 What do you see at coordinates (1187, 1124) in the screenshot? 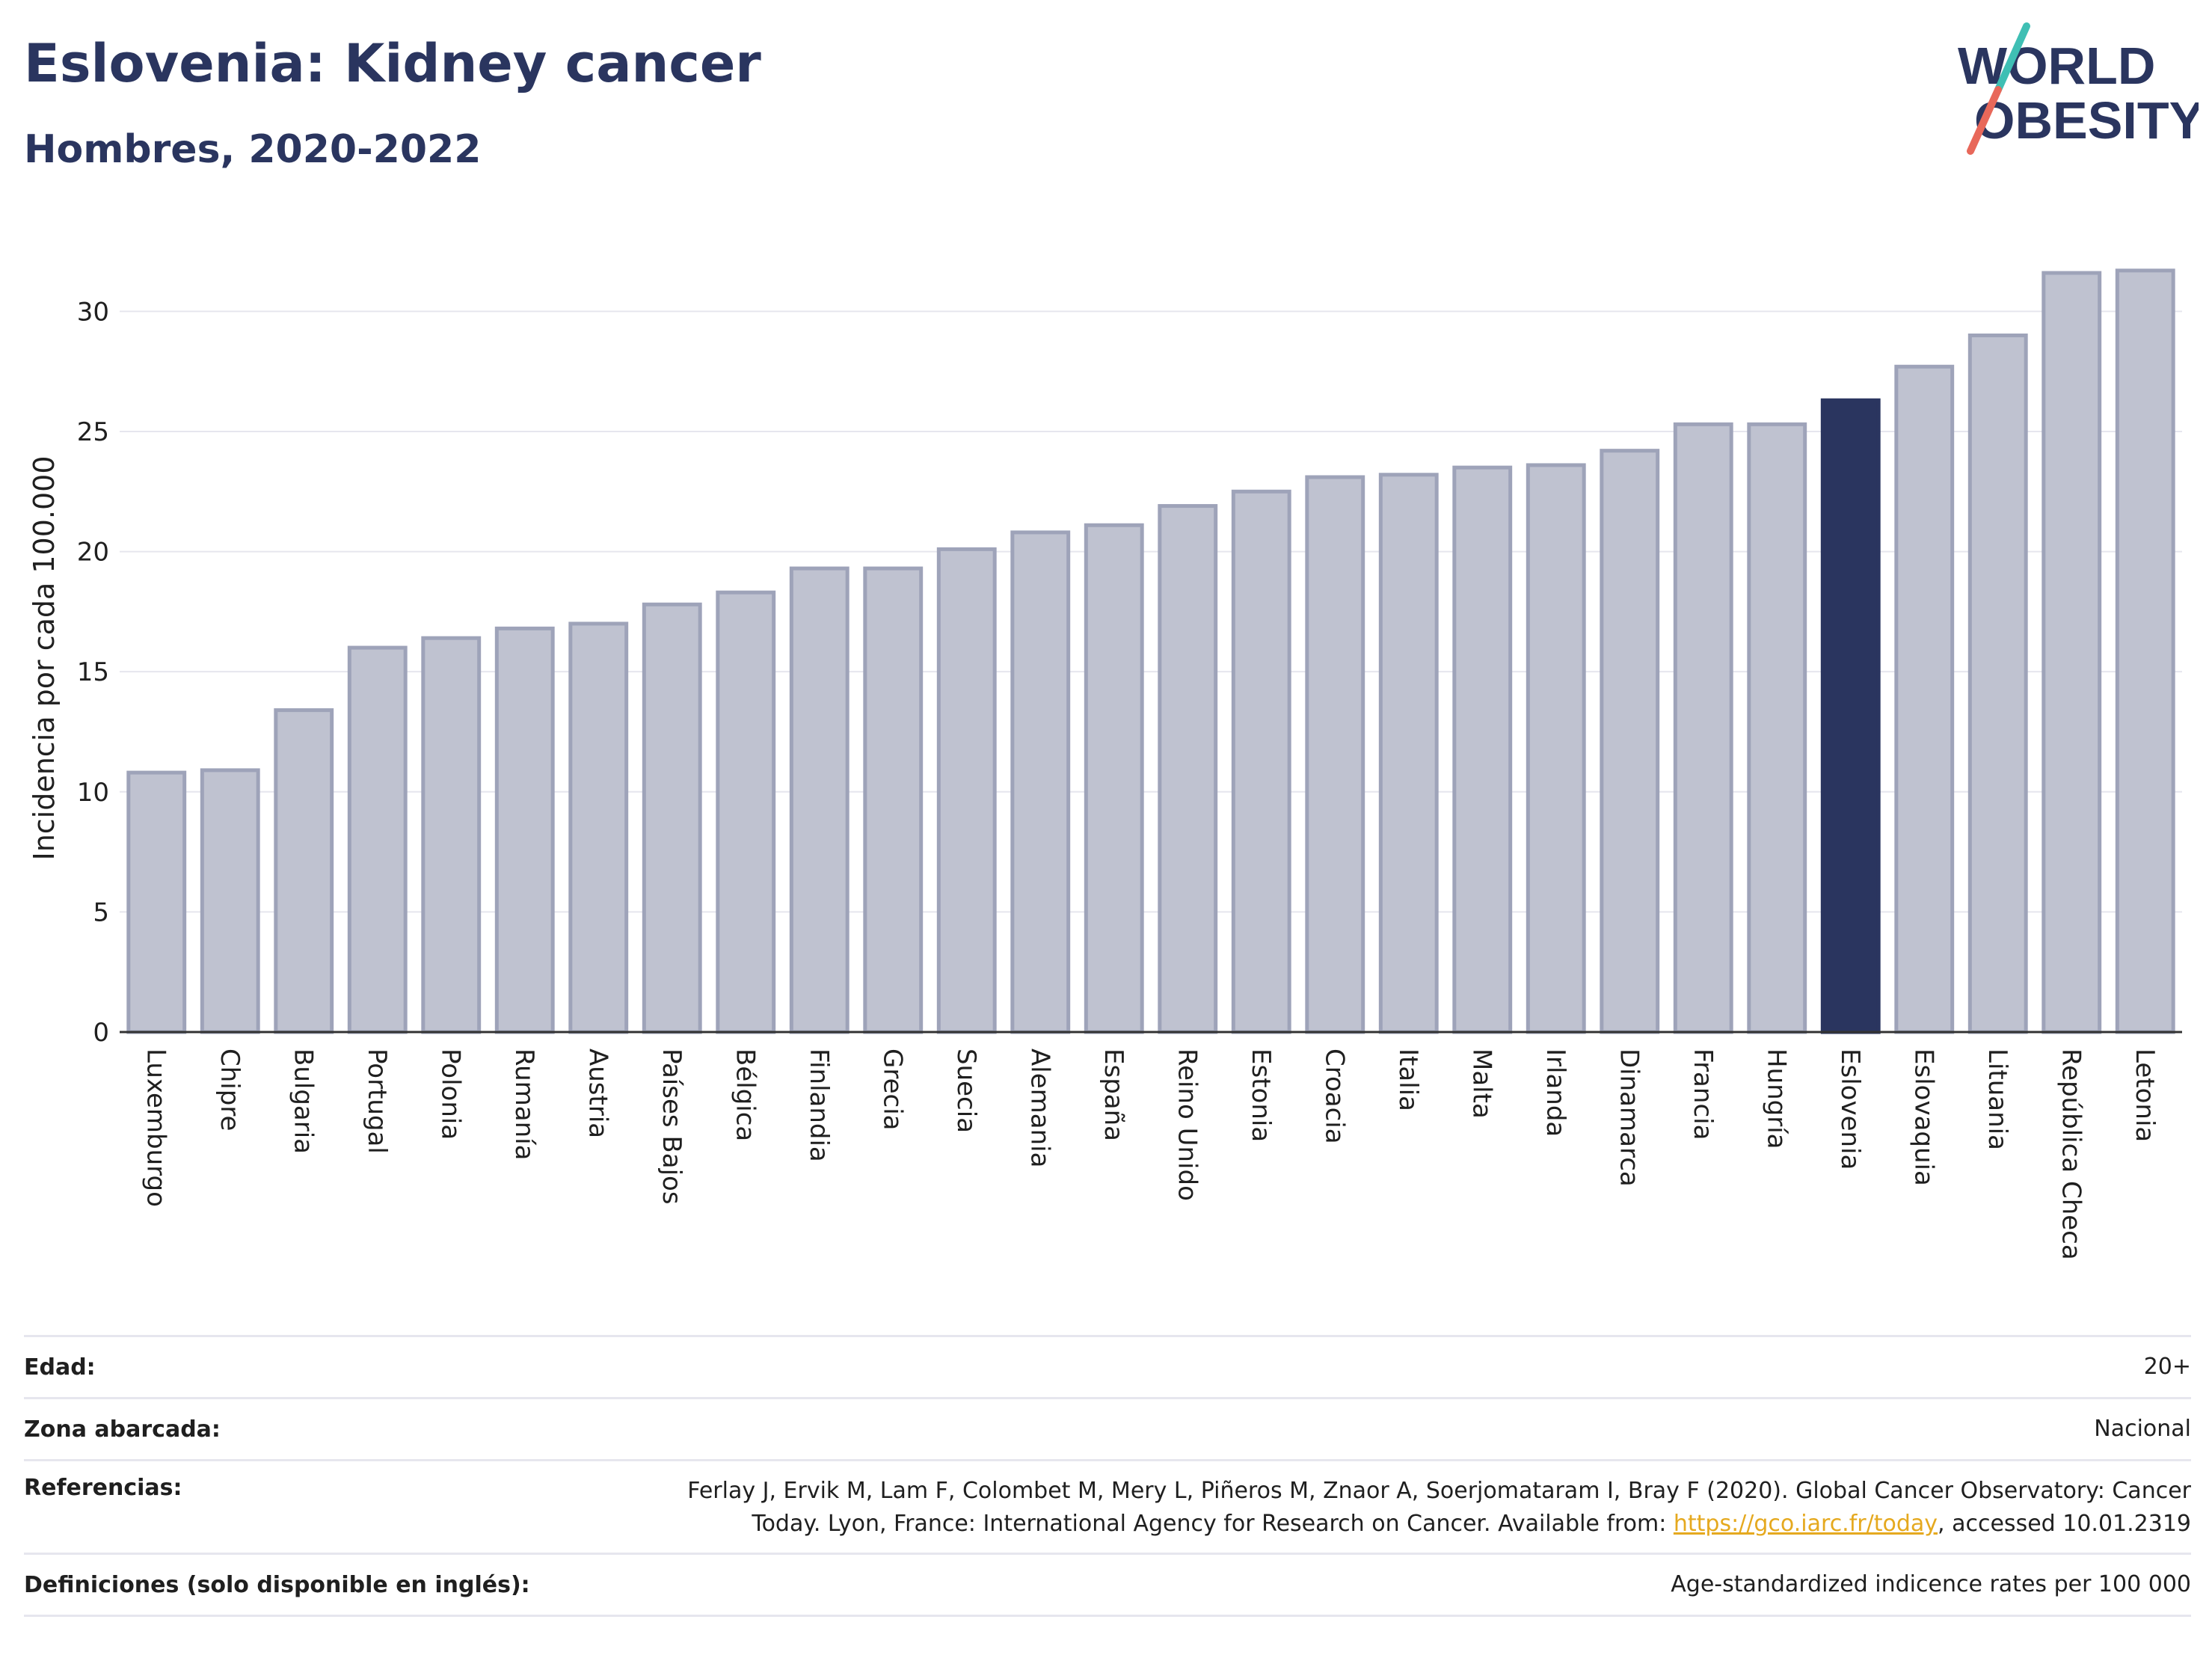
I see `x-tick-label: Reino Unido` at bounding box center [1187, 1124].